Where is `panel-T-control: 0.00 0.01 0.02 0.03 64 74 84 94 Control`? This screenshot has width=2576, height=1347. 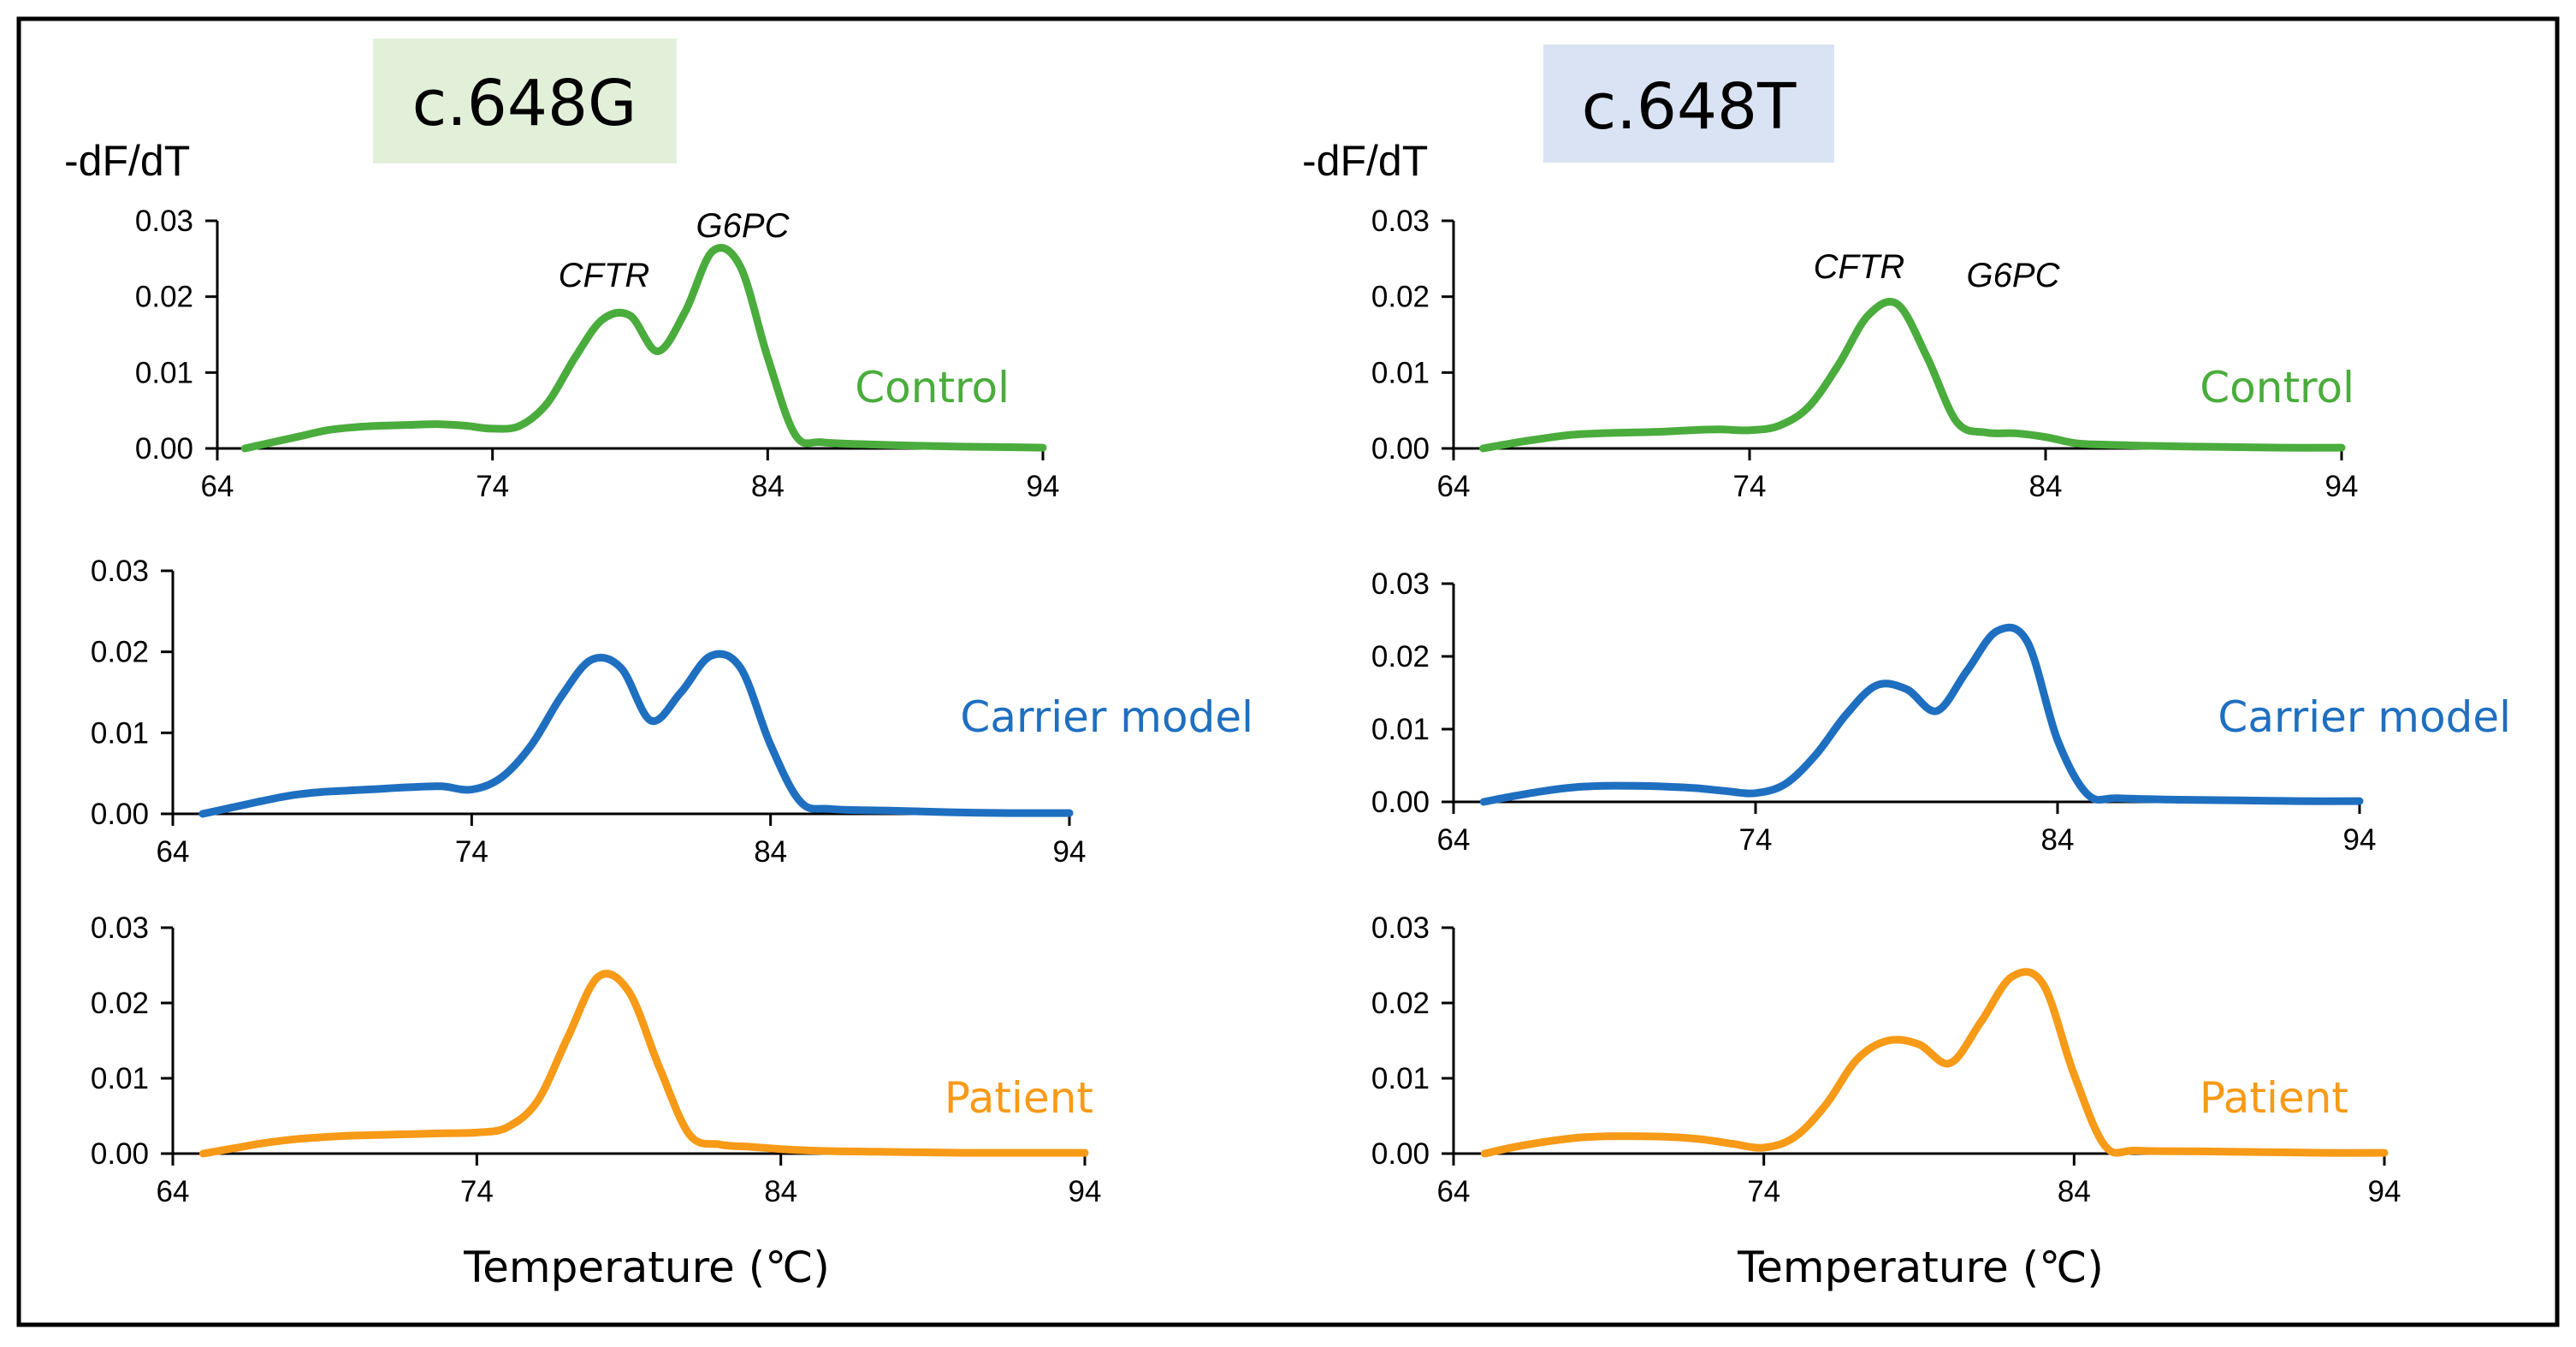 panel-T-control: 0.00 0.01 0.02 0.03 64 74 84 94 Control is located at coordinates (1865, 354).